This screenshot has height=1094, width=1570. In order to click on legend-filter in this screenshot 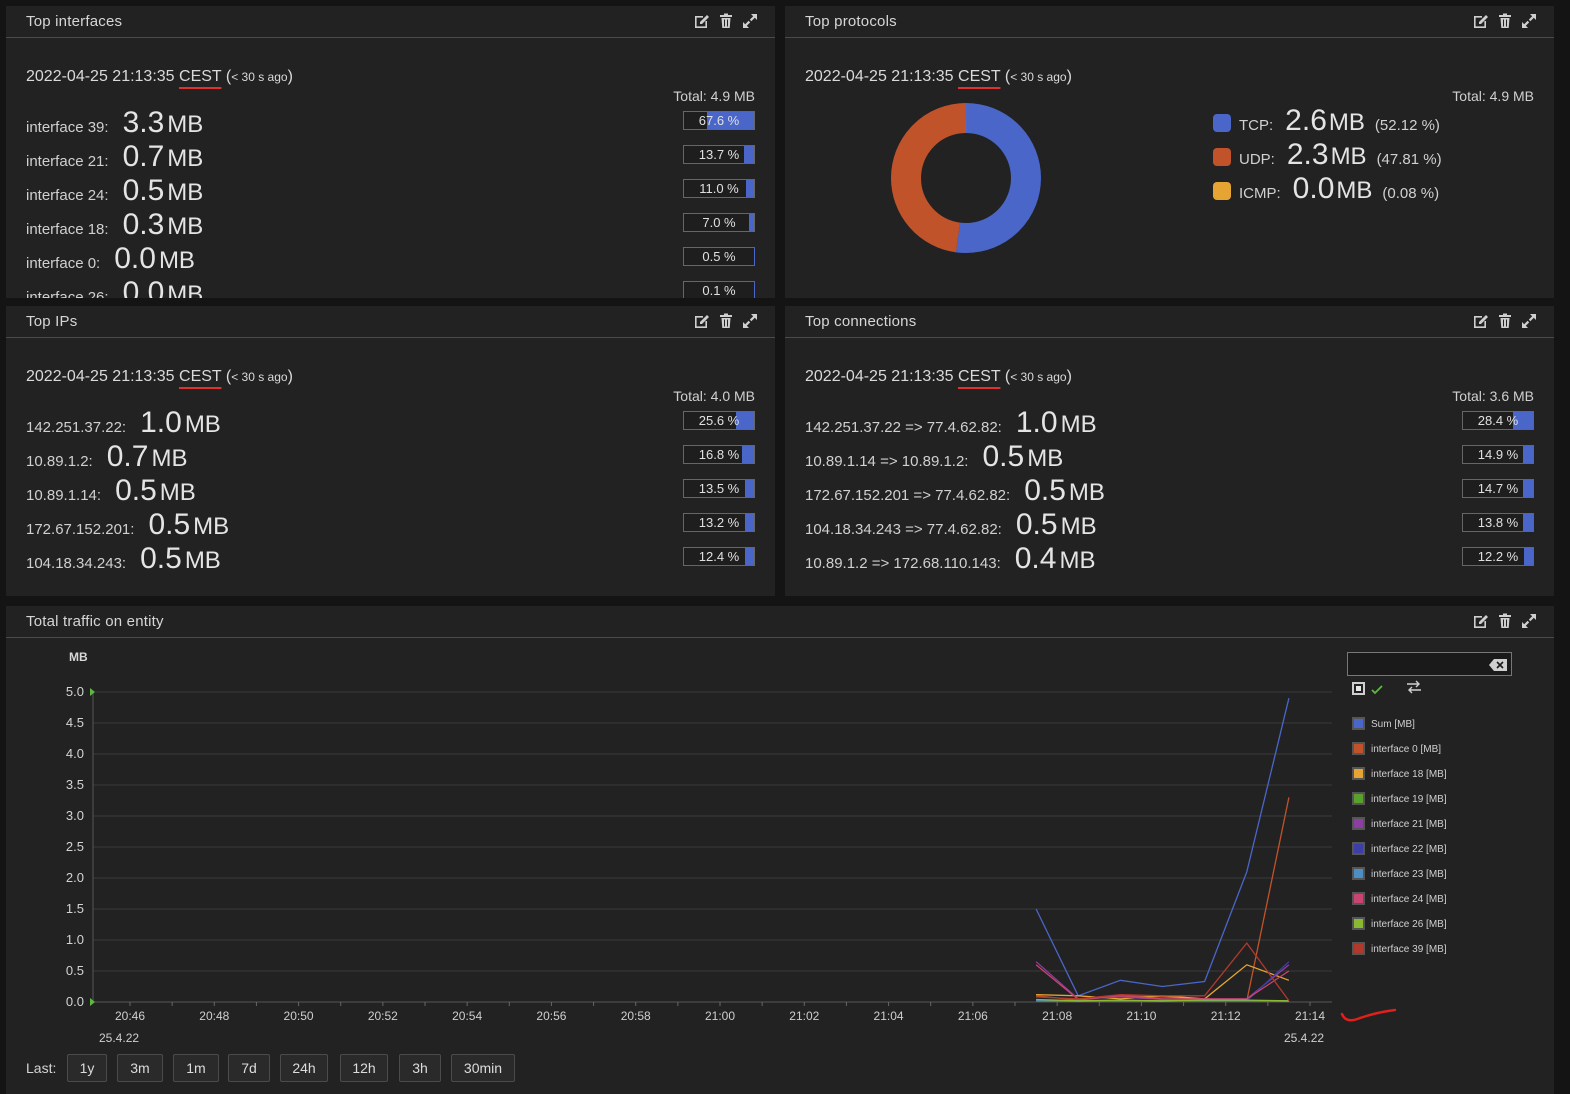, I will do `click(1429, 664)`.